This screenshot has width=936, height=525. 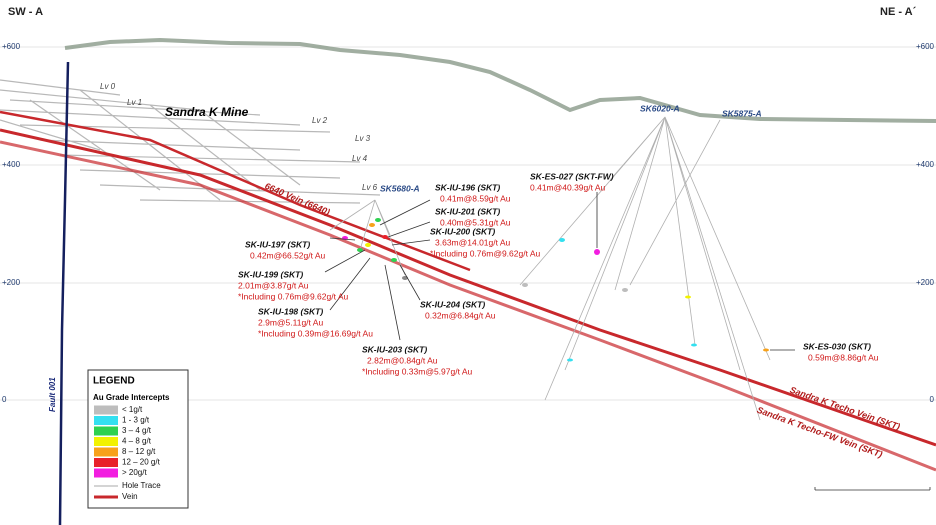 I want to click on legend-label: Vein, so click(x=130, y=496).